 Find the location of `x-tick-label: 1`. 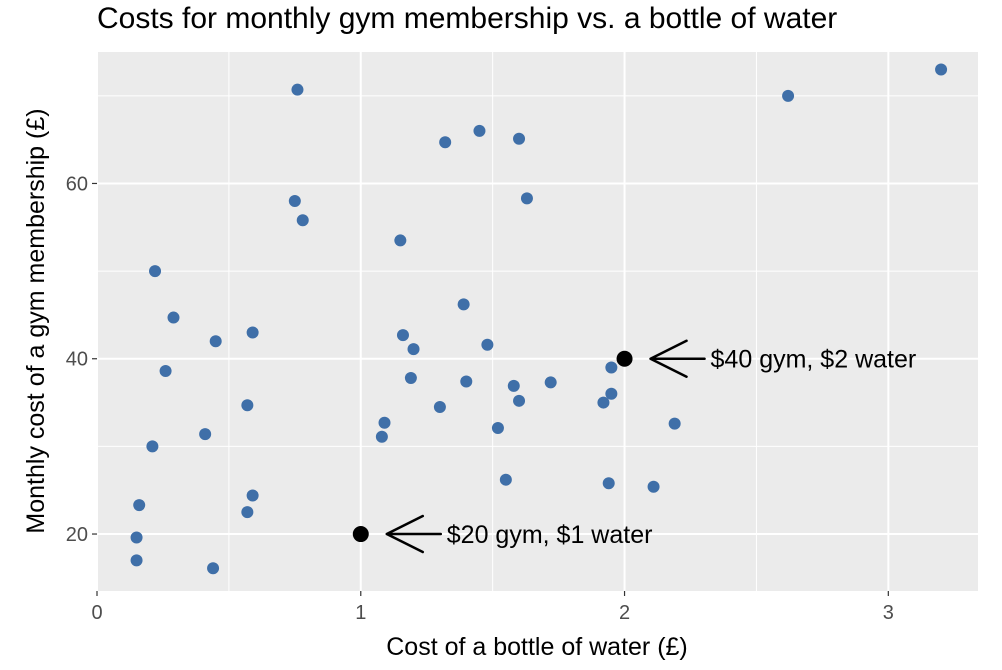

x-tick-label: 1 is located at coordinates (360, 613).